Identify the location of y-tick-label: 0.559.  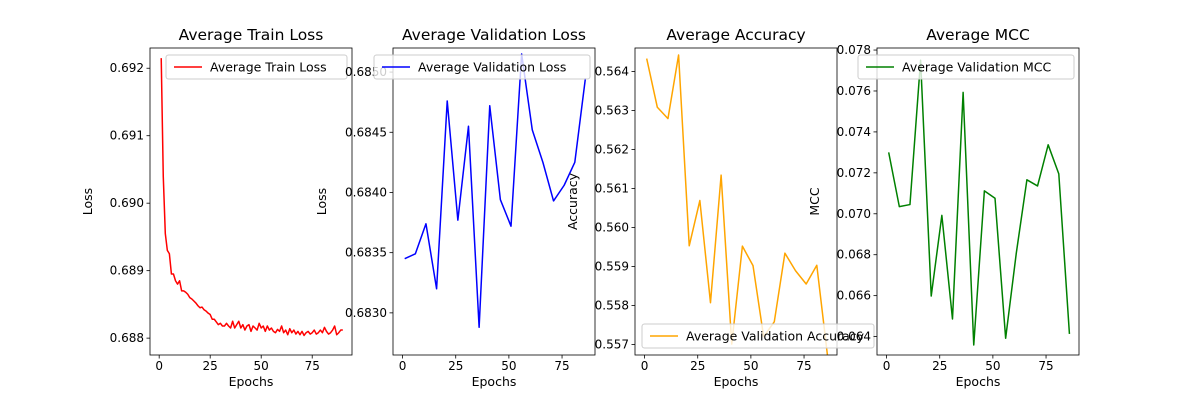
(612, 266).